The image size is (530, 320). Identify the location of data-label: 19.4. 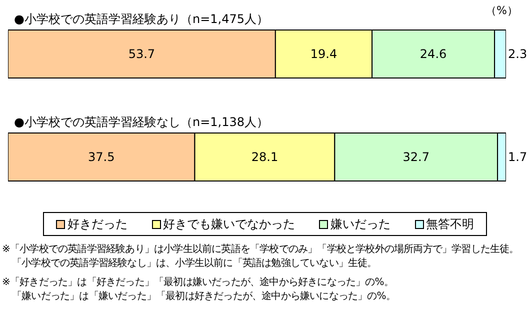
(324, 54).